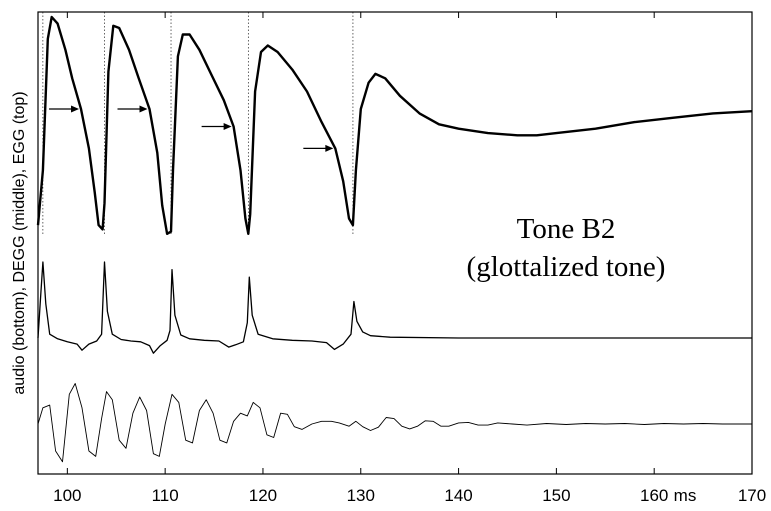  Describe the element at coordinates (165, 495) in the screenshot. I see `x-tick-label: 110` at that location.